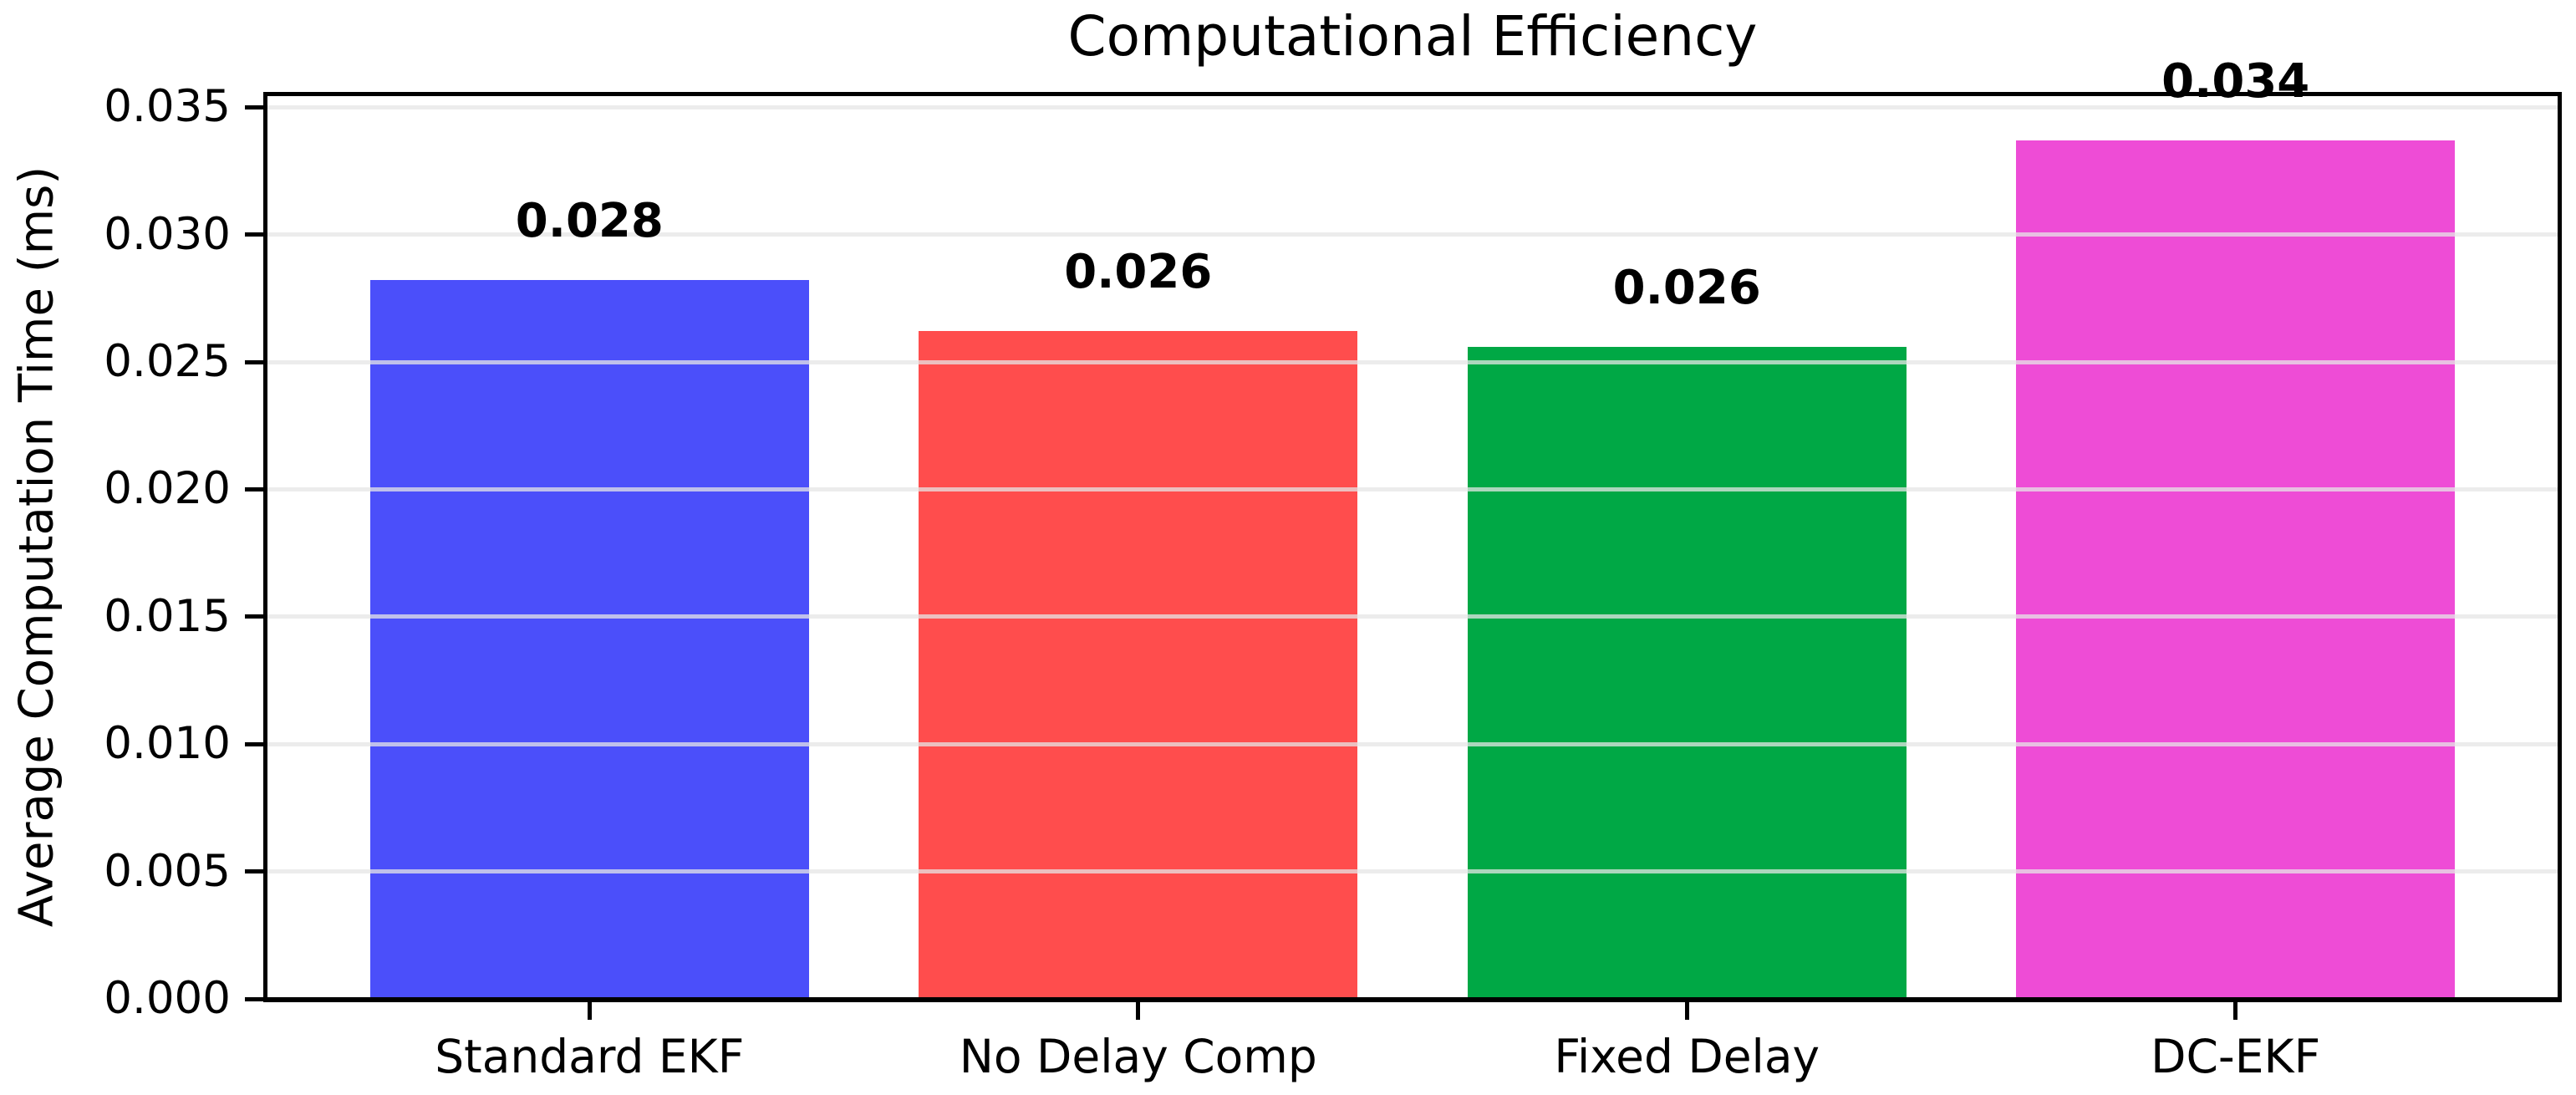 This screenshot has width=2576, height=1095. I want to click on y-tick-label: 0.030, so click(167, 234).